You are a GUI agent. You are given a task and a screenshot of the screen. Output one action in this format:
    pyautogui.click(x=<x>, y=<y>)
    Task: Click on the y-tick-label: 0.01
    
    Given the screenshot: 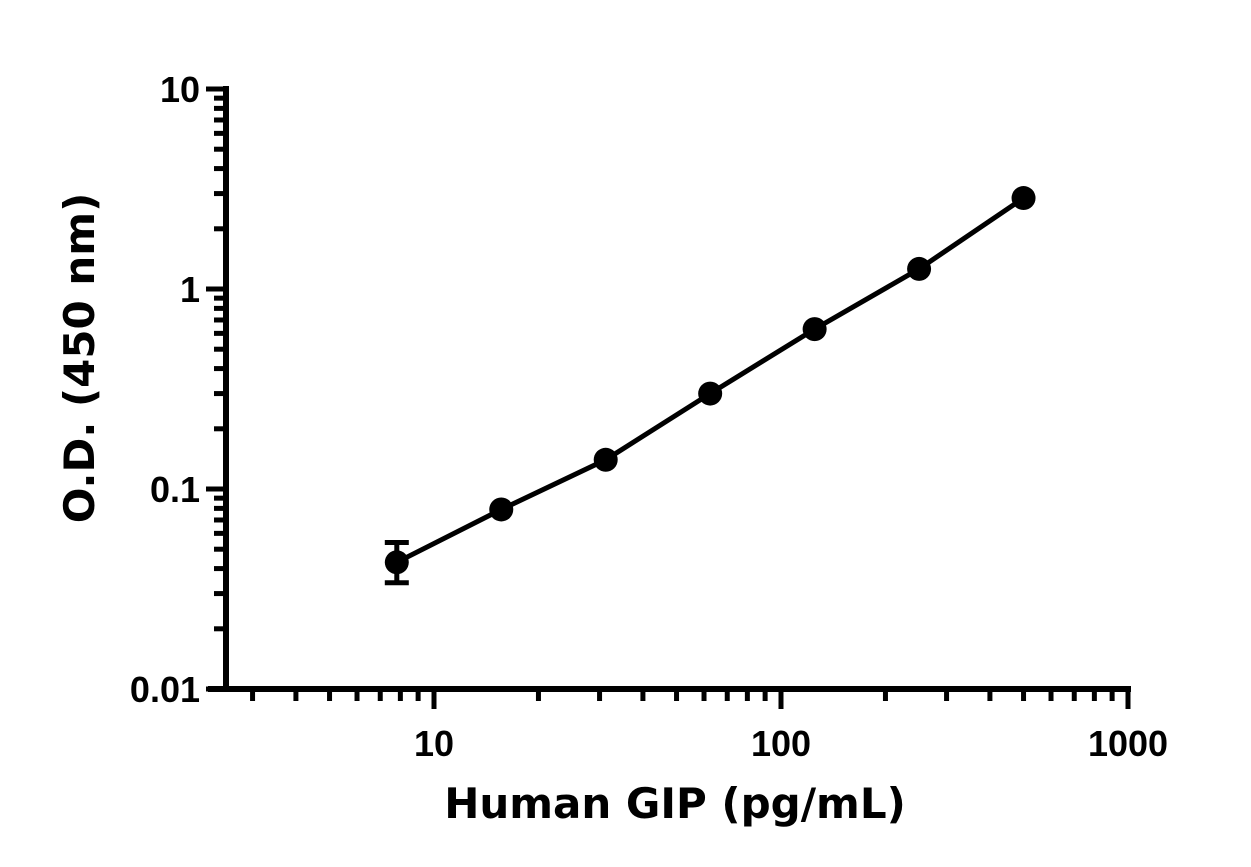 What is the action you would take?
    pyautogui.click(x=165, y=689)
    